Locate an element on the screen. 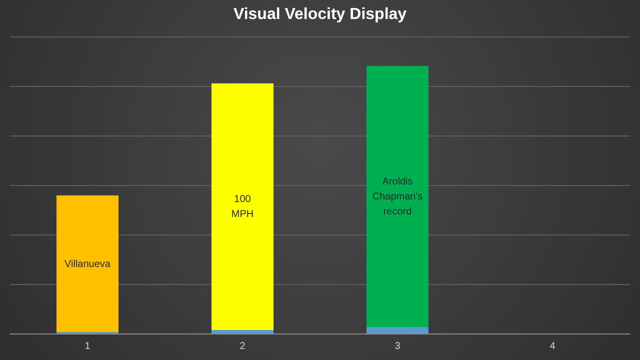 The height and width of the screenshot is (360, 640). x-tick-label: 3 is located at coordinates (397, 346).